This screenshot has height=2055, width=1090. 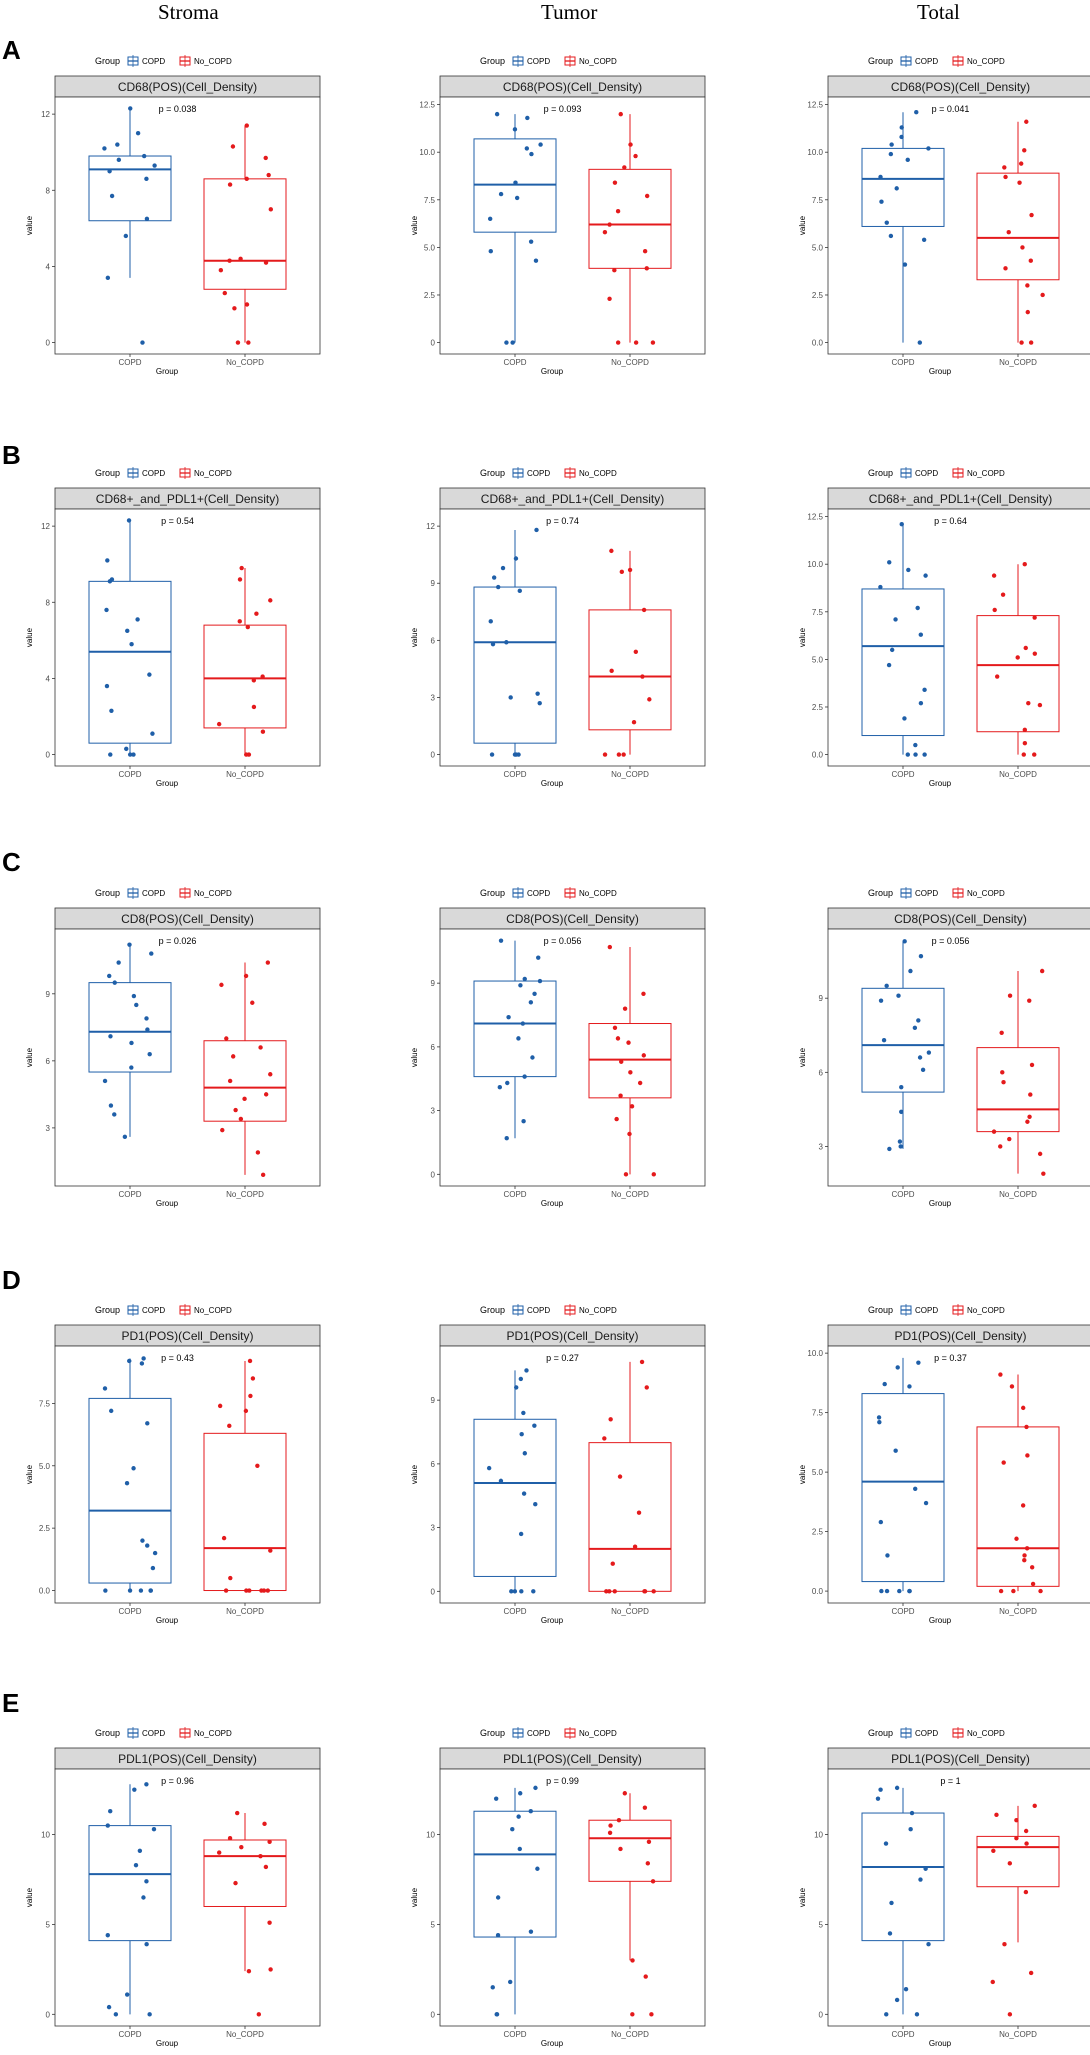 I want to click on y-tick-label: 5.0, so click(x=818, y=659).